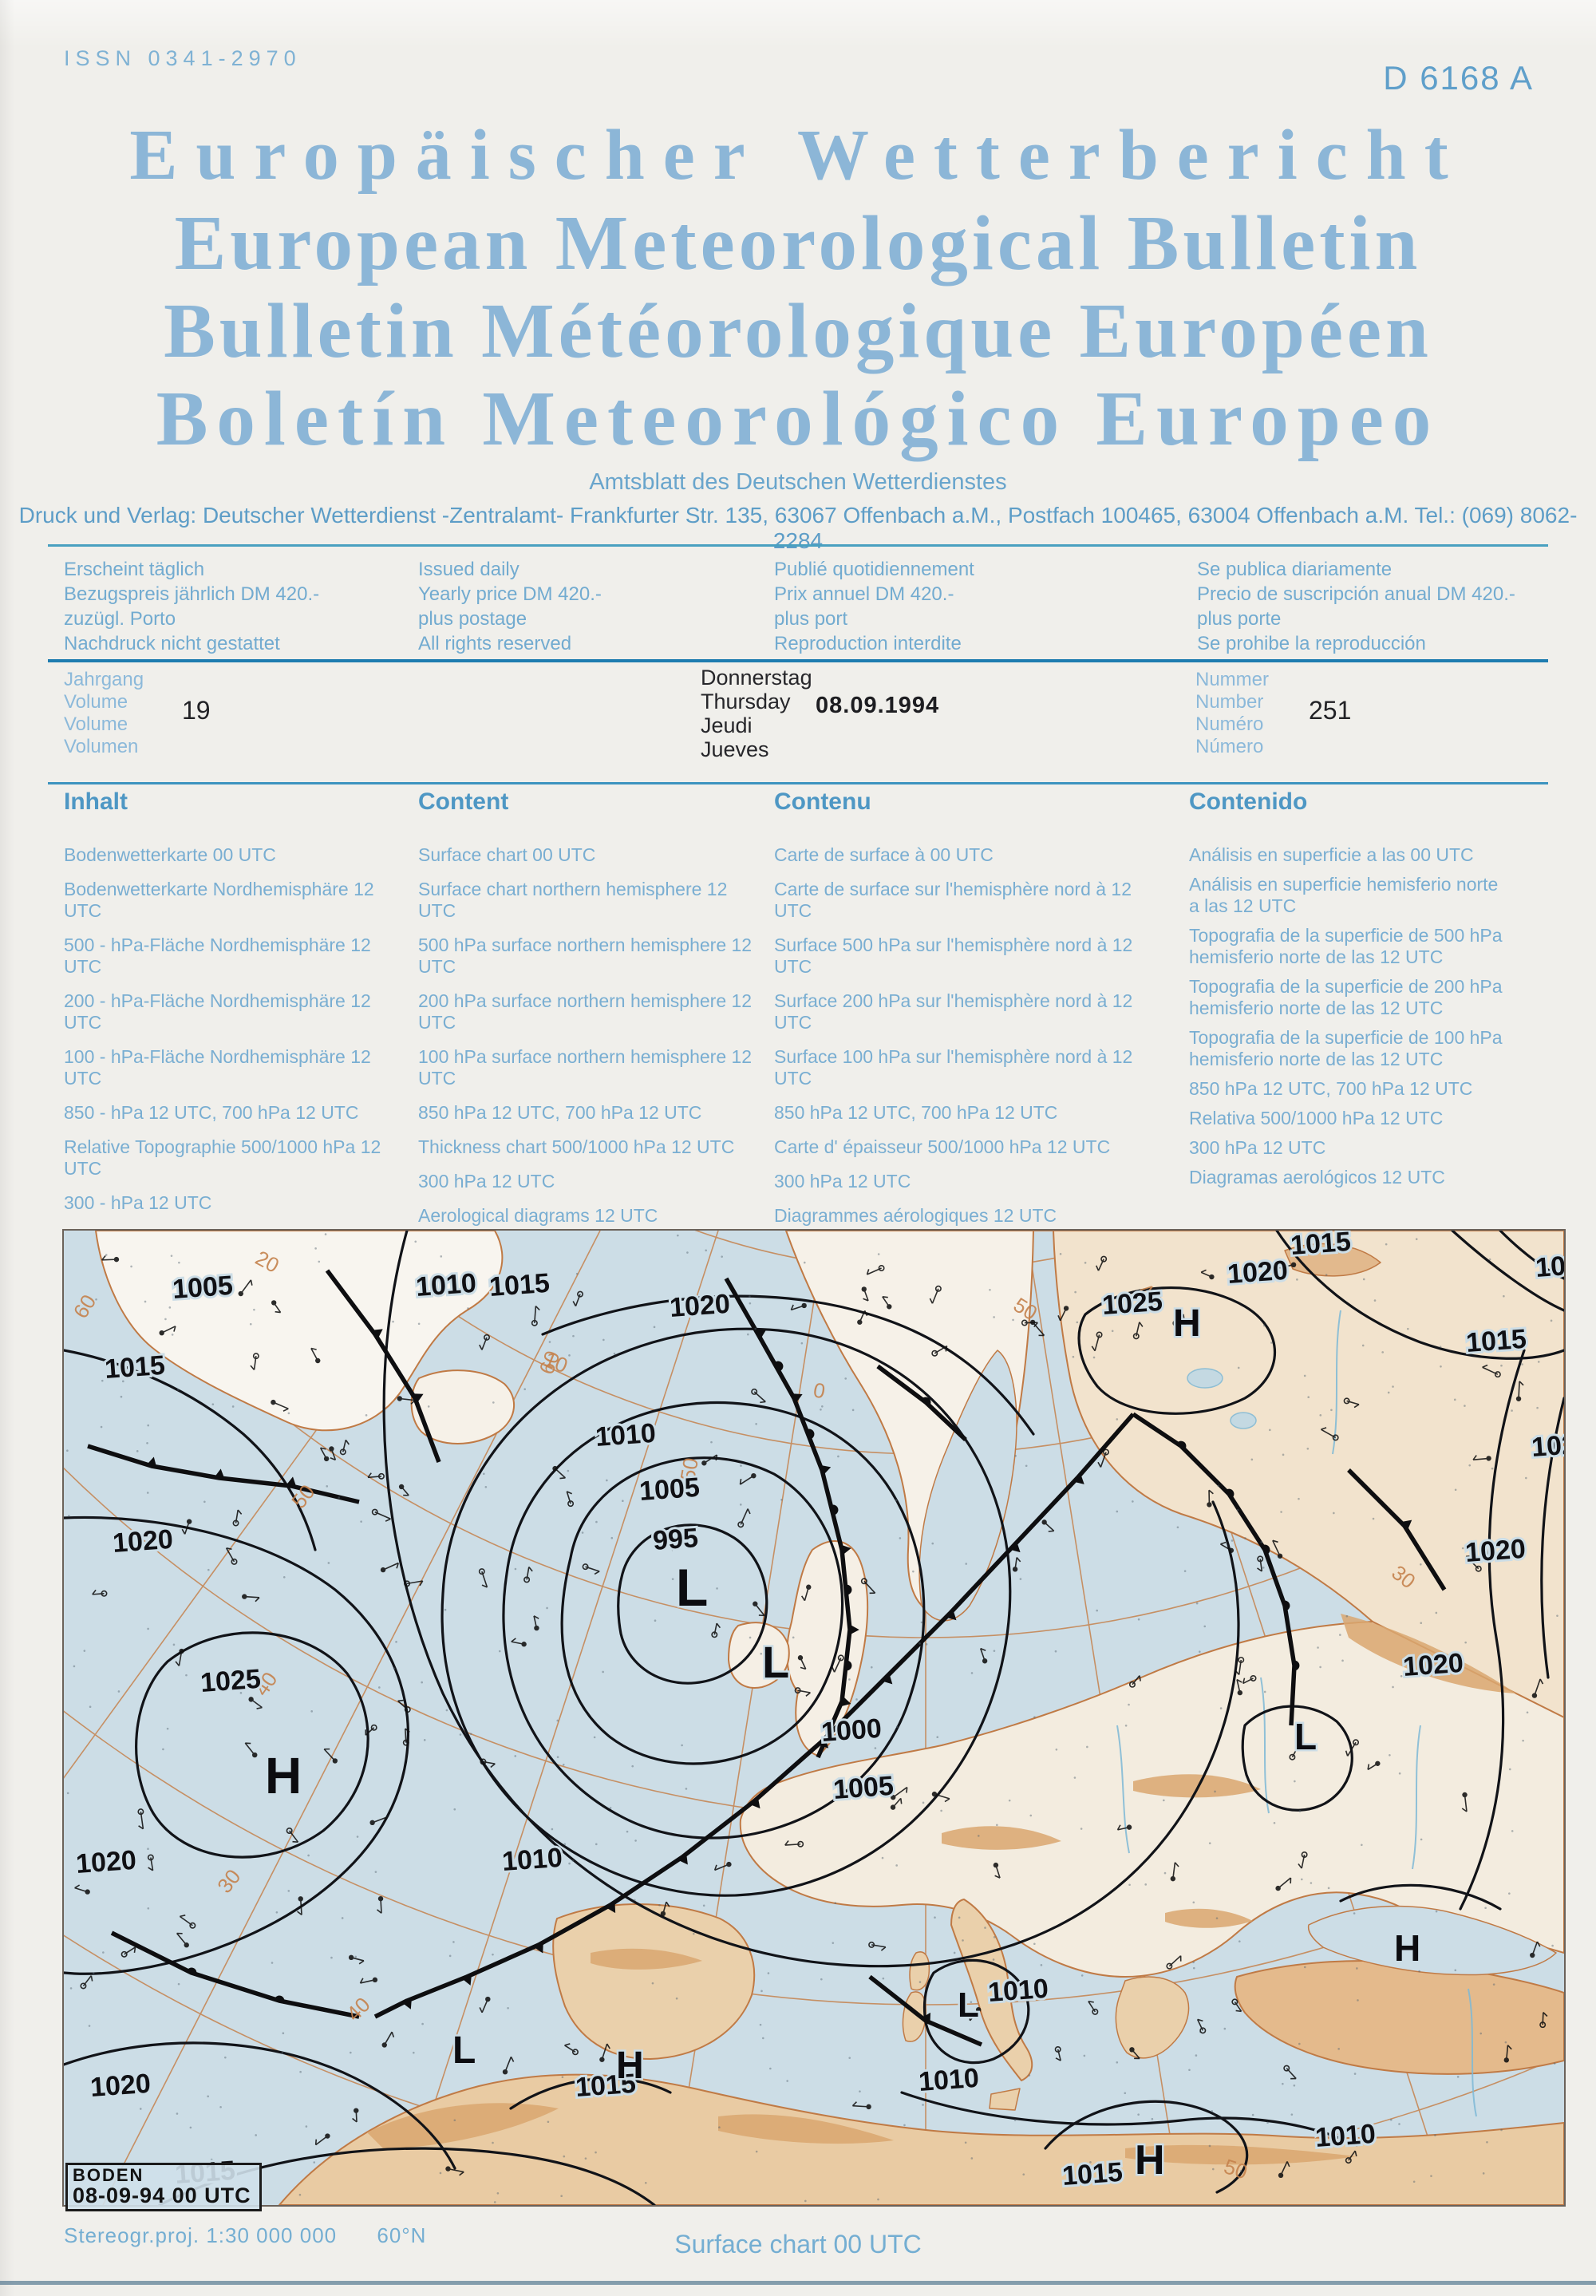  What do you see at coordinates (884, 854) in the screenshot?
I see `contents-item: Carte de surface à 00 UTC` at bounding box center [884, 854].